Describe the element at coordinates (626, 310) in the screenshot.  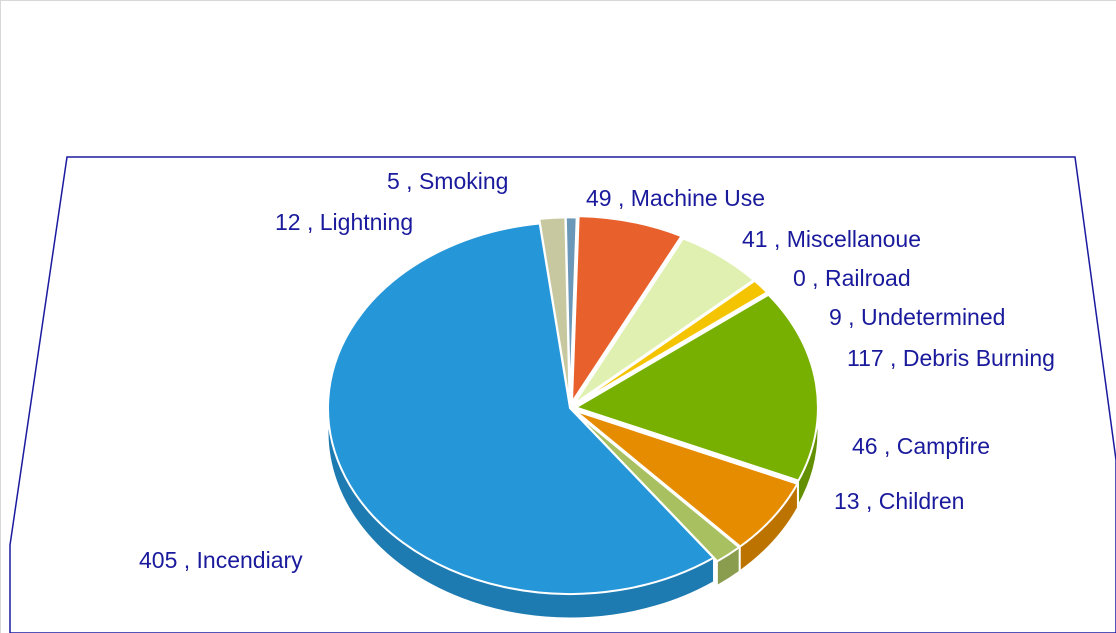
I see `slice-machine-use` at that location.